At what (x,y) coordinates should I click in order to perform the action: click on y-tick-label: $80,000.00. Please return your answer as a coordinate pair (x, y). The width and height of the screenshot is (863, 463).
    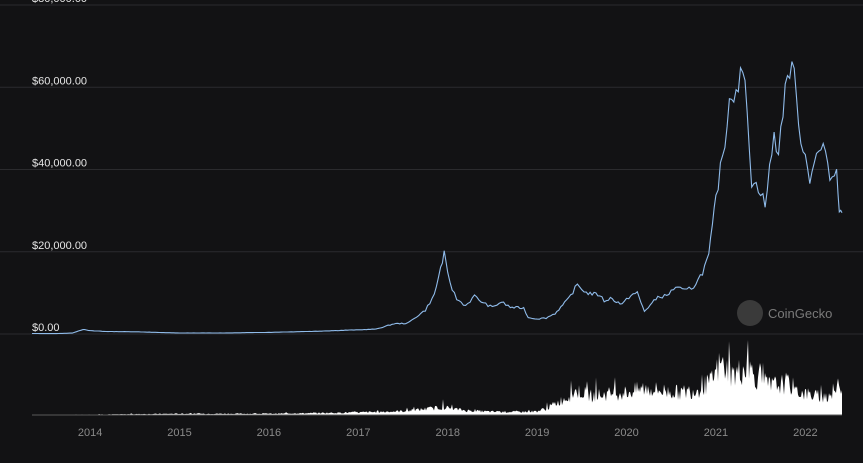
    Looking at the image, I should click on (59, 2).